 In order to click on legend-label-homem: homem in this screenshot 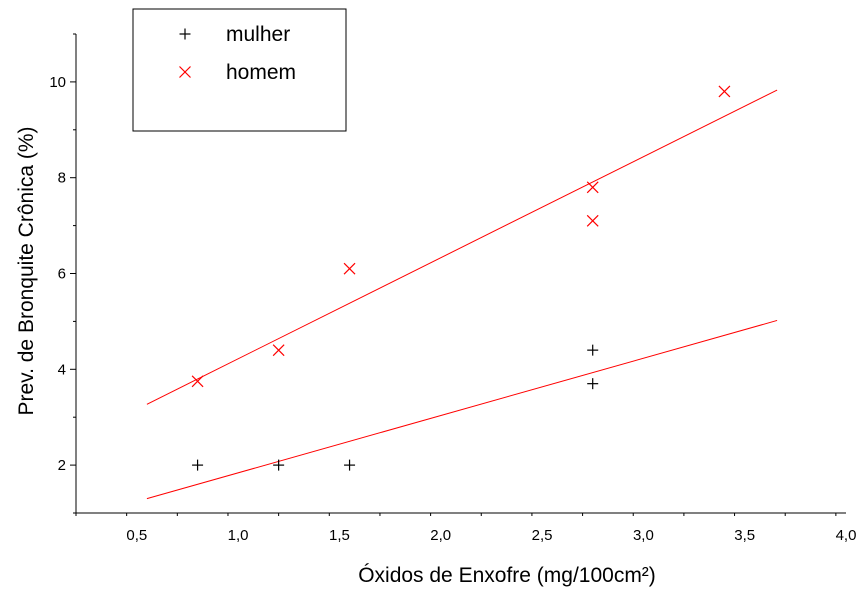, I will do `click(261, 72)`.